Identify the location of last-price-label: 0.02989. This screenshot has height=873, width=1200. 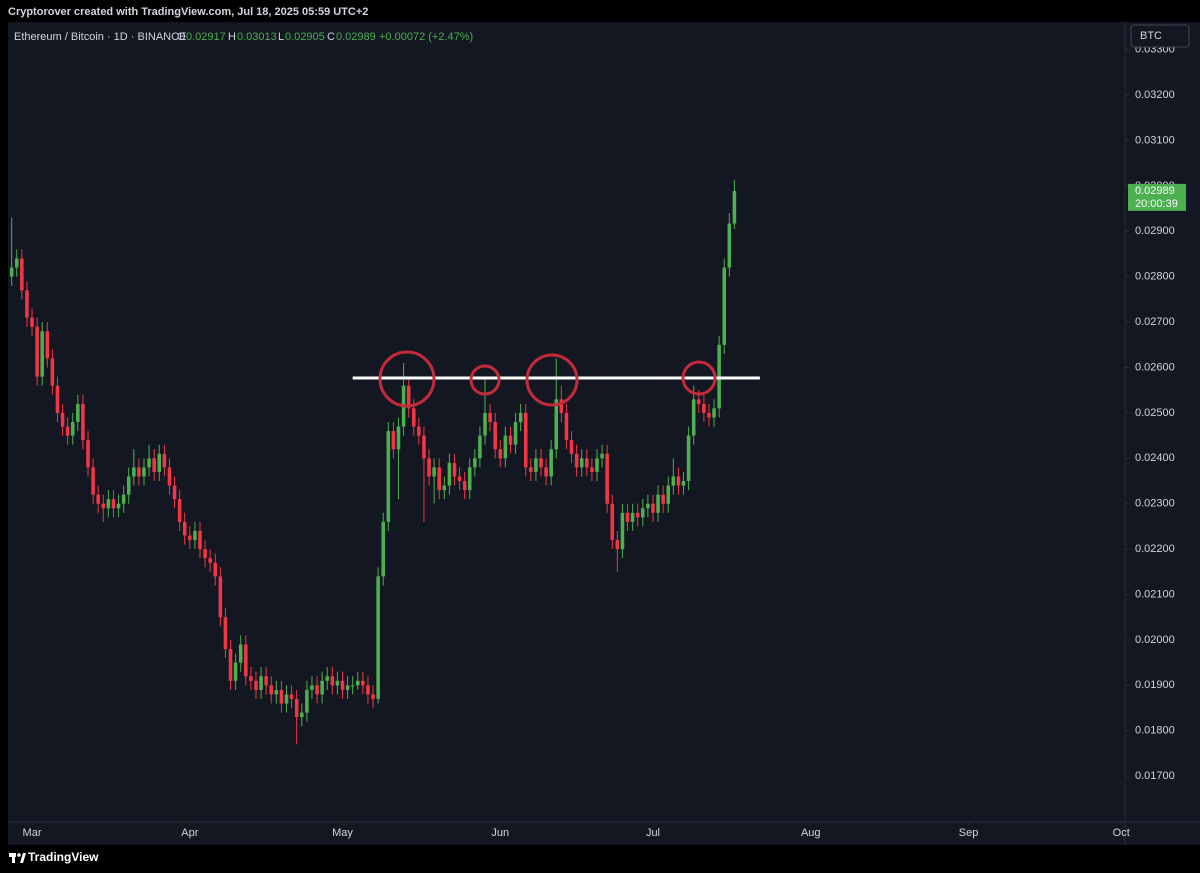
(1155, 191).